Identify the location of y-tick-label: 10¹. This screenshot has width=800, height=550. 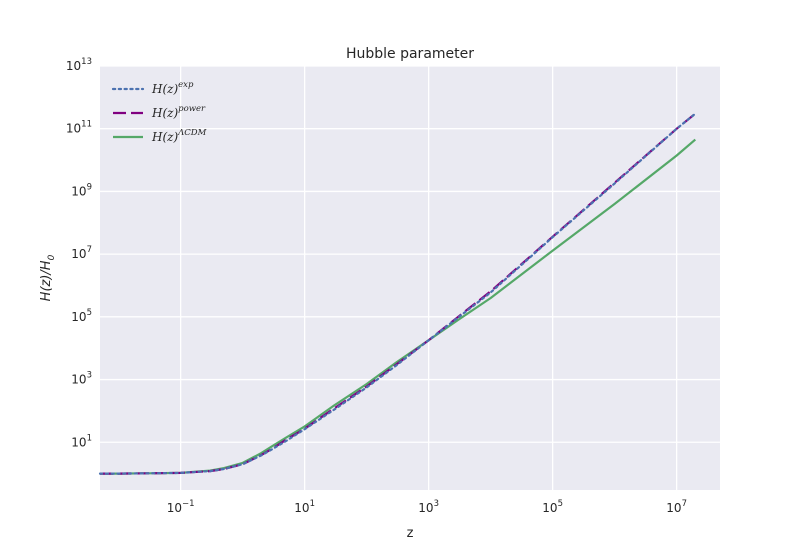
(81, 441).